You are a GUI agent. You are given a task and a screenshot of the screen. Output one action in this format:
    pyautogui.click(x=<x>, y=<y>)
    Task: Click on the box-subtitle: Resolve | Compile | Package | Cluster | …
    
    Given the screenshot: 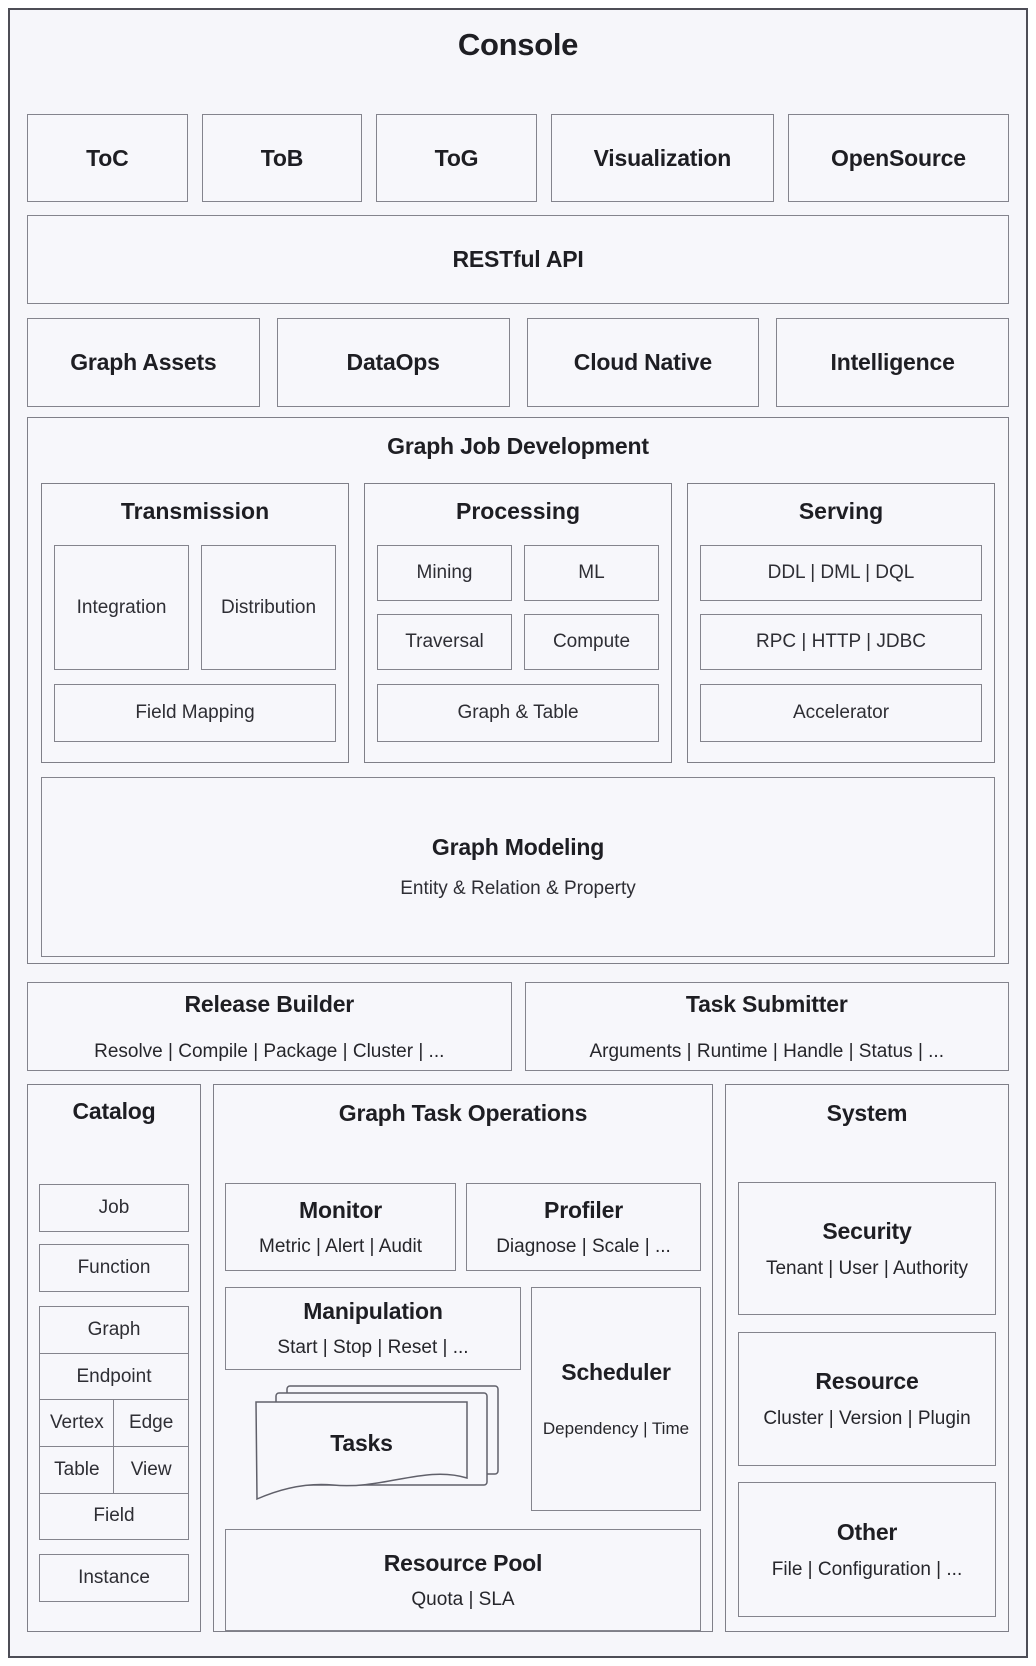 What is the action you would take?
    pyautogui.click(x=269, y=1051)
    